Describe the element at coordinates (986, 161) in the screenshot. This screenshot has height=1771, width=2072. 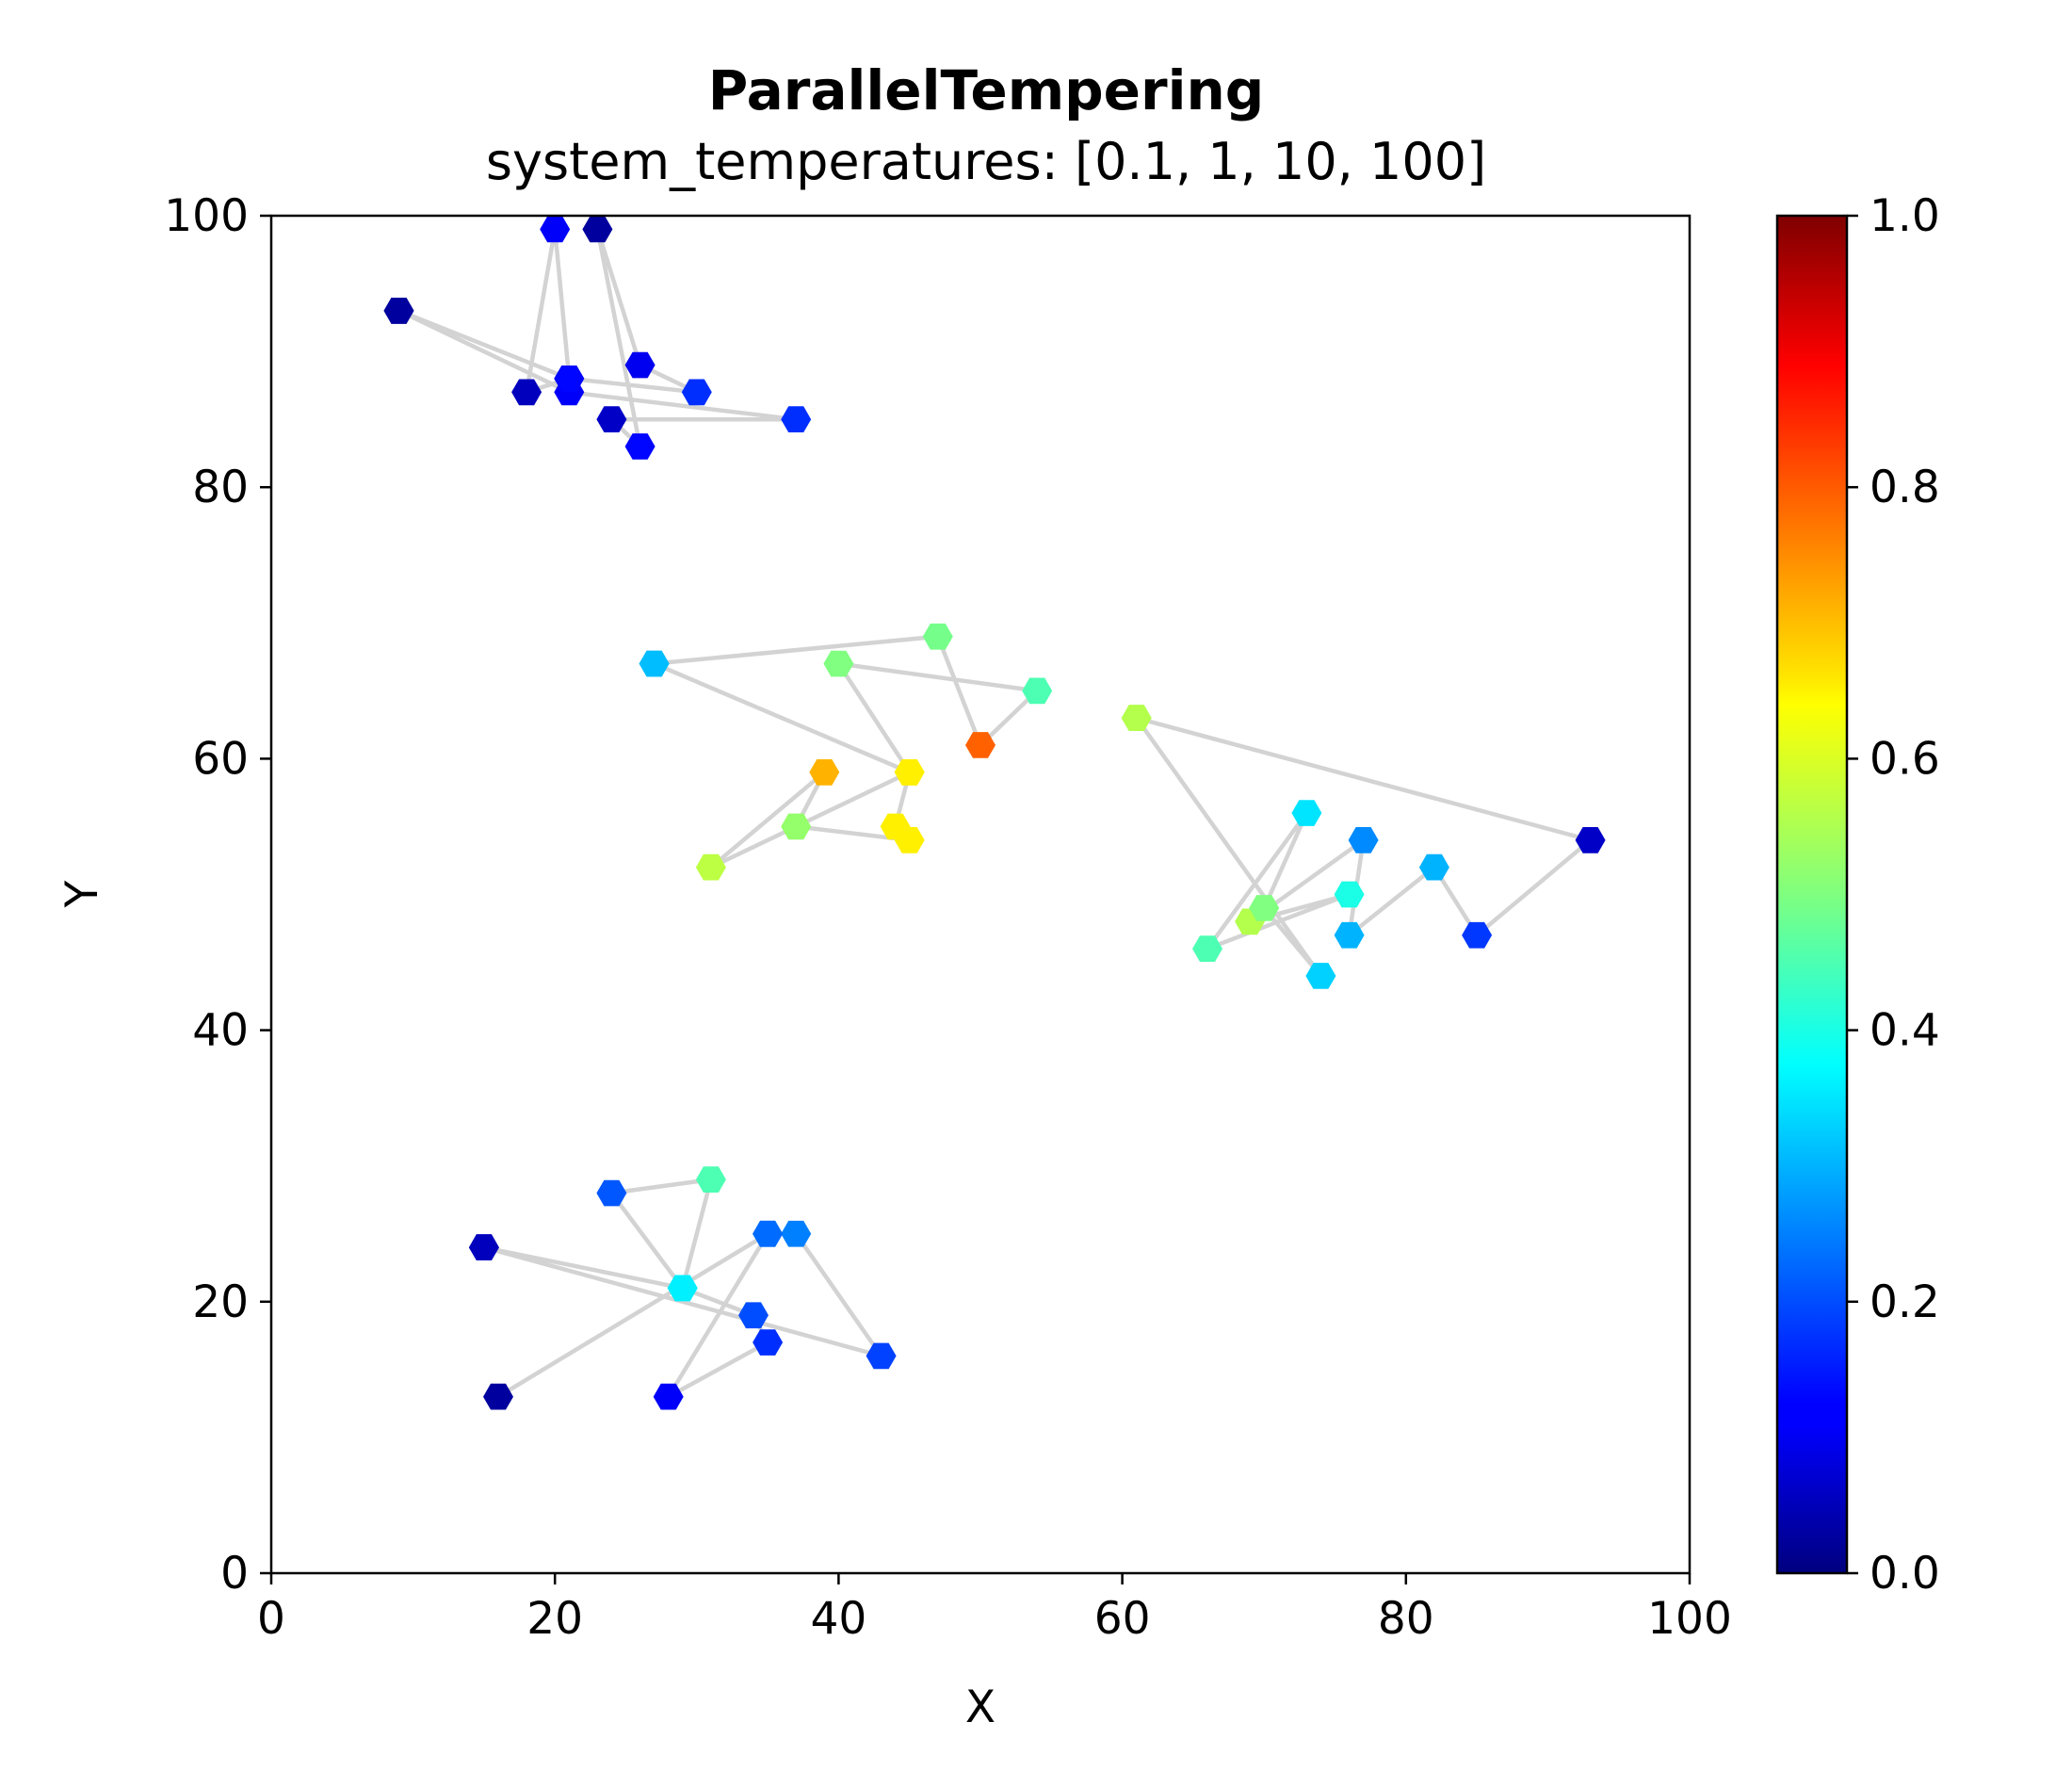
I see `chart-subtitle: system_temperatures: [0.1, 1, 10, 100]` at that location.